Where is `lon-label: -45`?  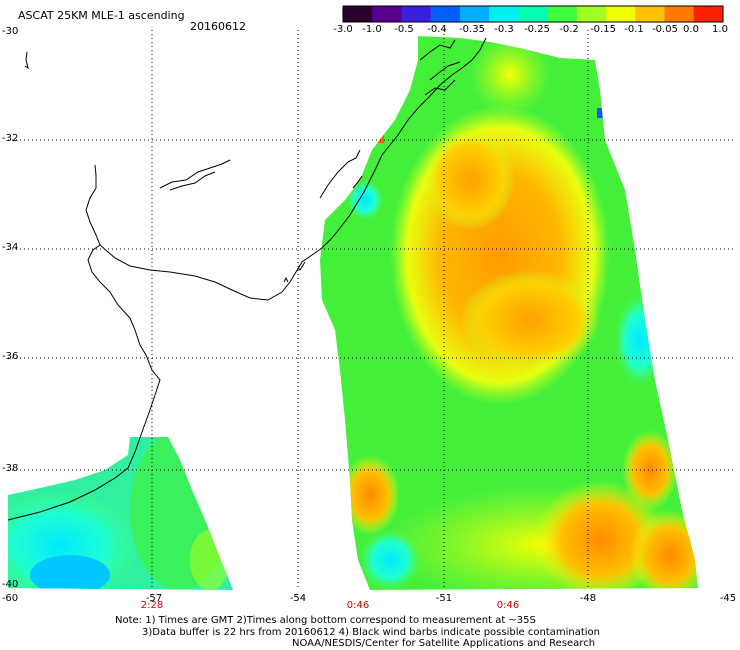
lon-label: -45 is located at coordinates (728, 598).